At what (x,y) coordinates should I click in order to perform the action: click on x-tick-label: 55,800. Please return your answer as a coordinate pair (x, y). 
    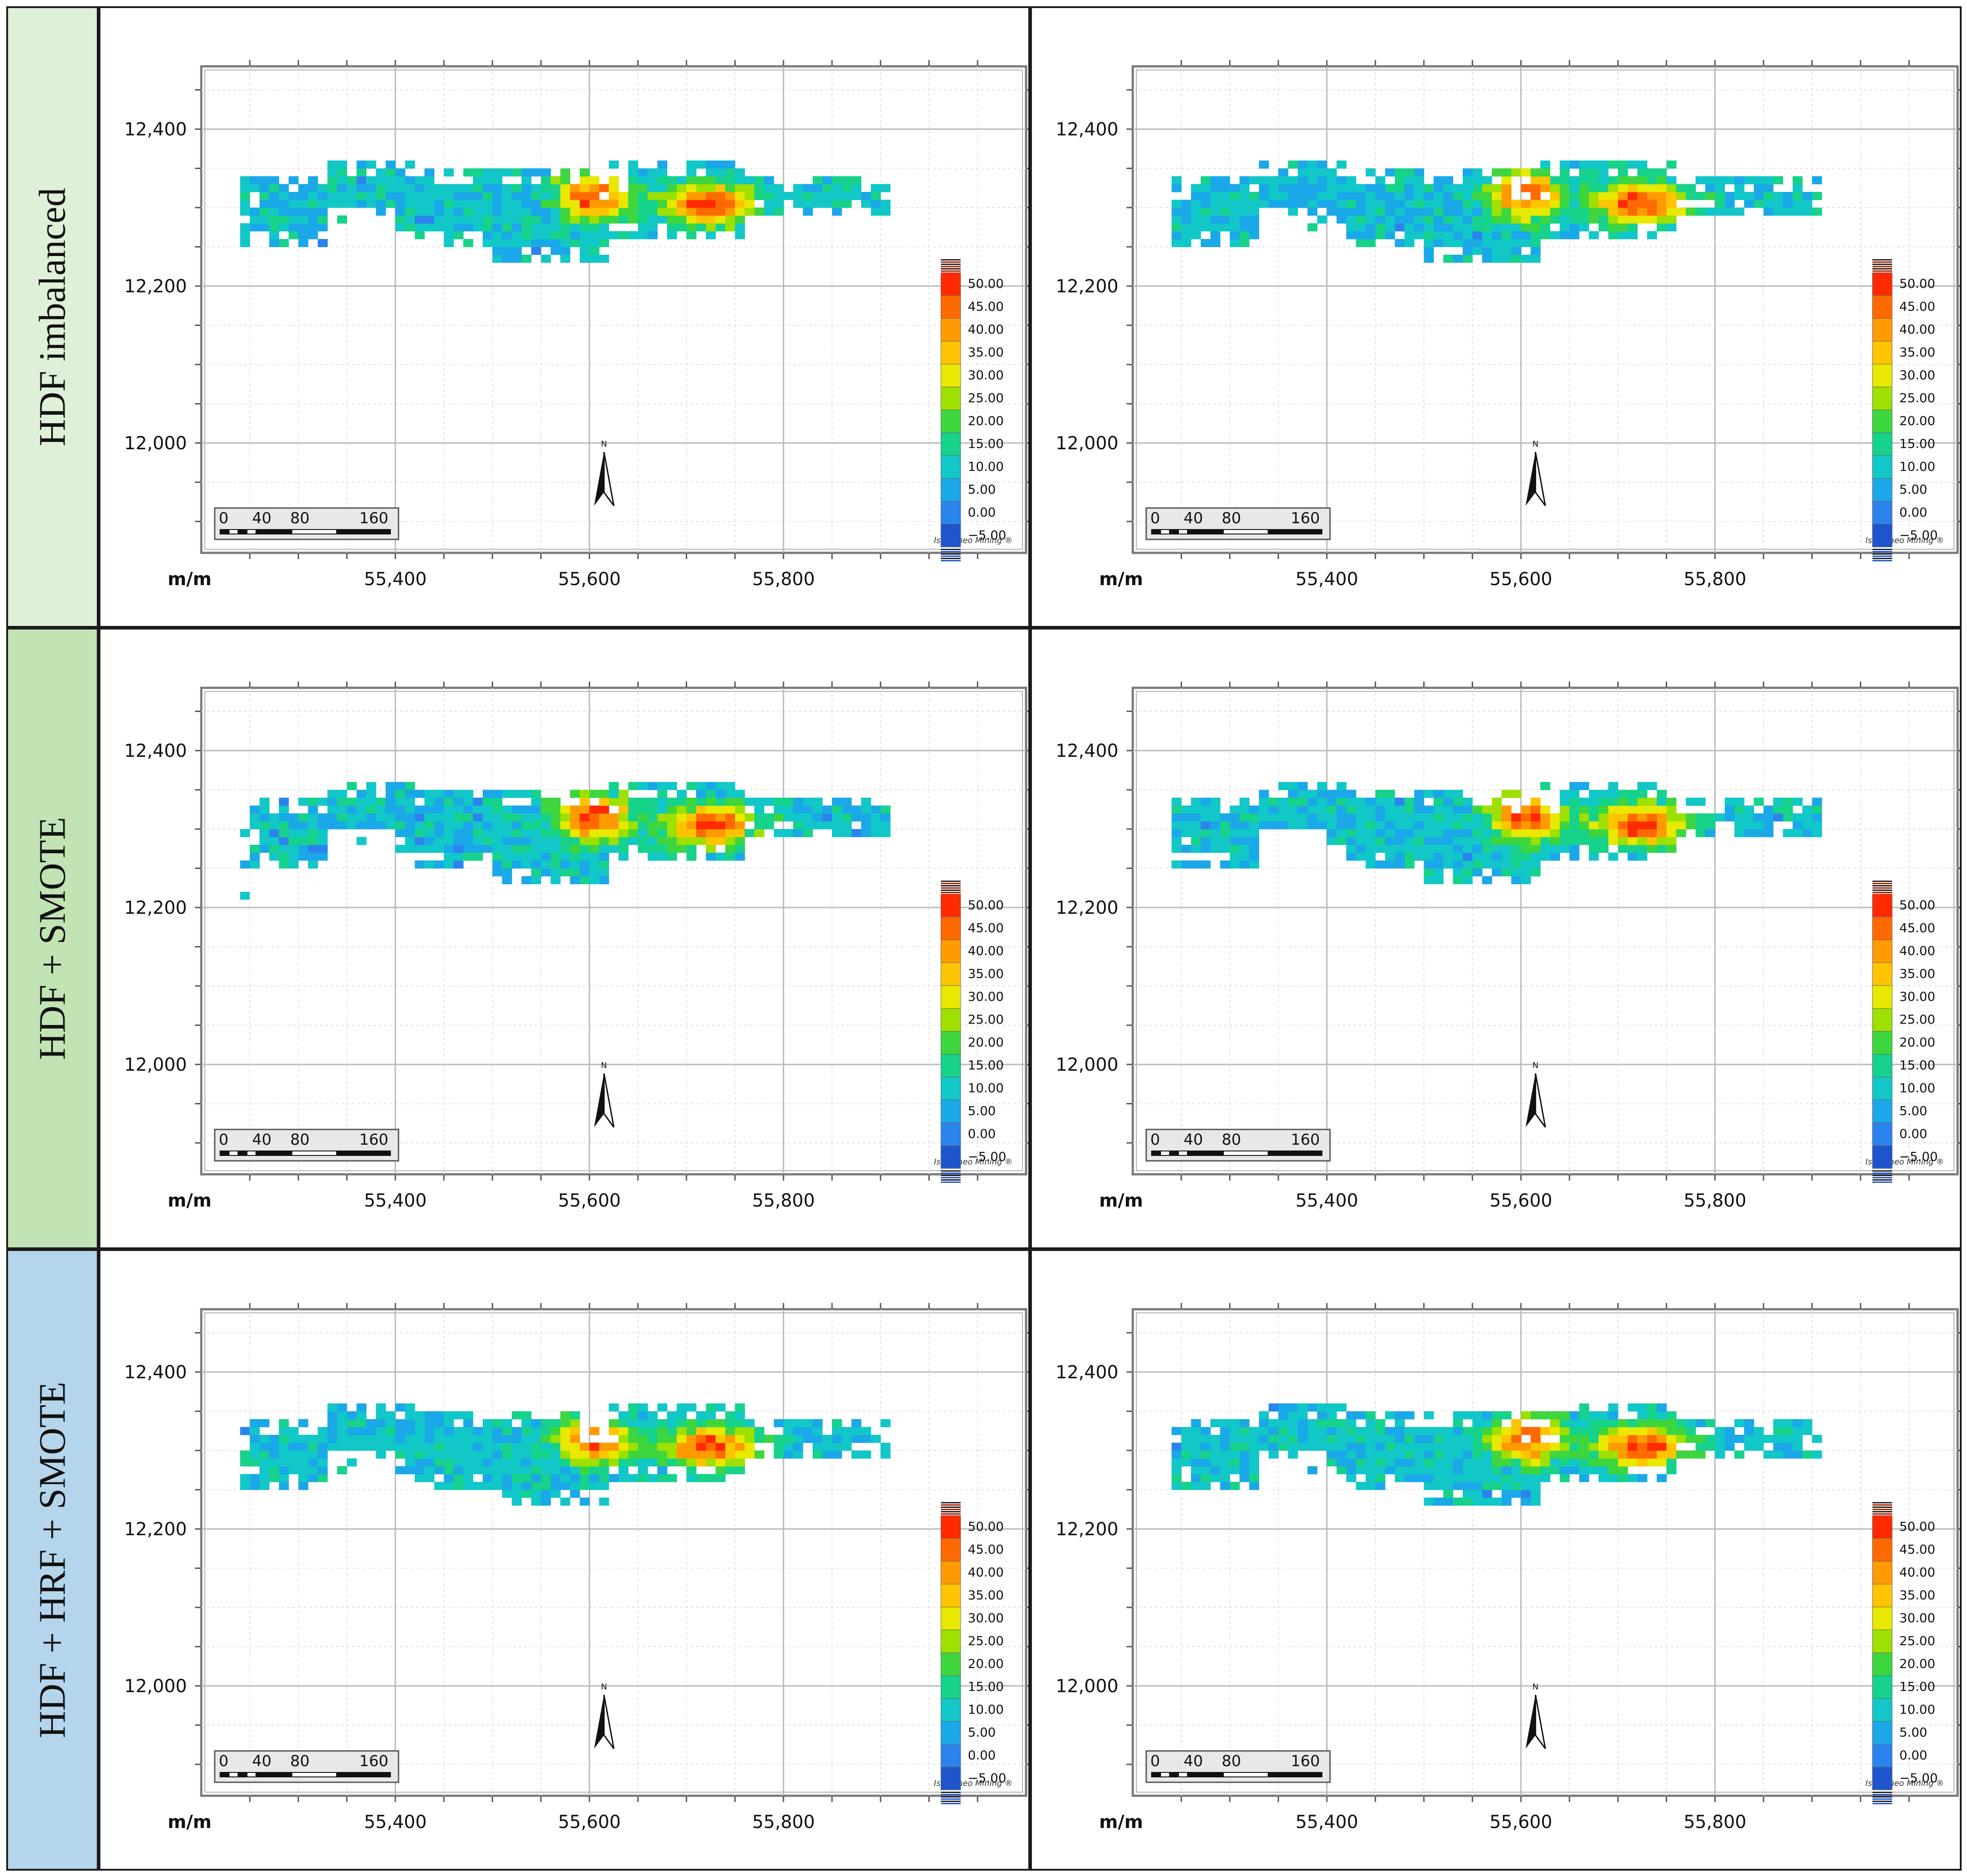
    Looking at the image, I should click on (783, 579).